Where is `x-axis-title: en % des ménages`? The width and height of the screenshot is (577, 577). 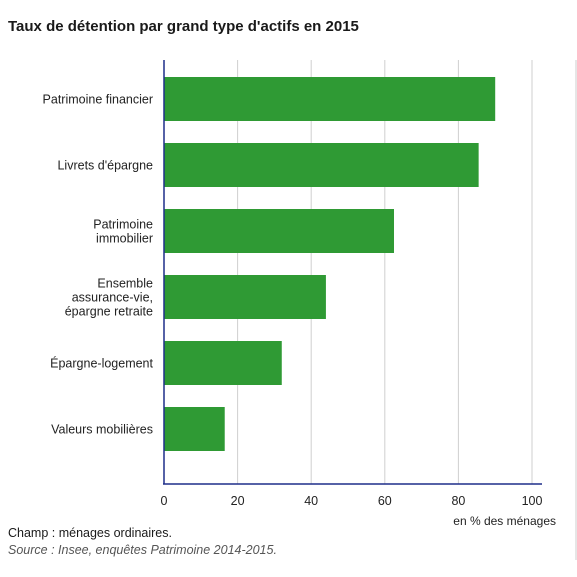
x-axis-title: en % des ménages is located at coordinates (504, 521).